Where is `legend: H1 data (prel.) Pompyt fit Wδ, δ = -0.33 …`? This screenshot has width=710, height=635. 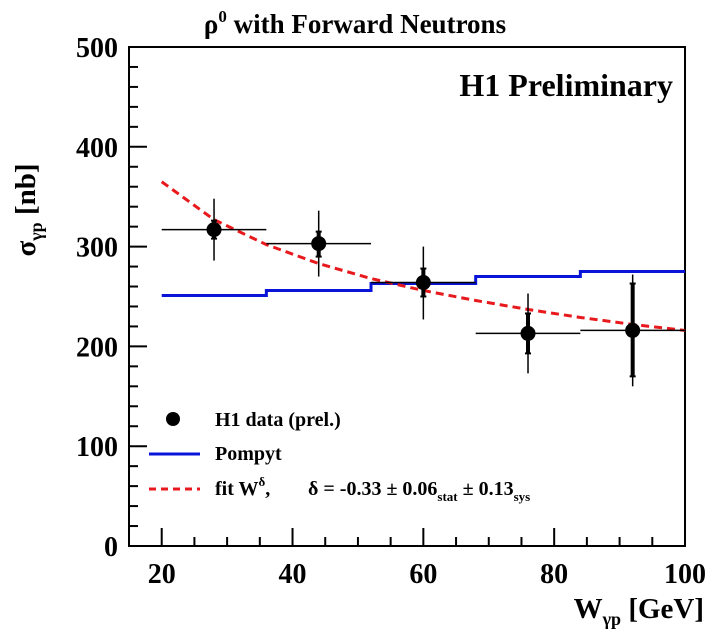 legend: H1 data (prel.) Pompyt fit Wδ, δ = -0.33 … is located at coordinates (339, 456).